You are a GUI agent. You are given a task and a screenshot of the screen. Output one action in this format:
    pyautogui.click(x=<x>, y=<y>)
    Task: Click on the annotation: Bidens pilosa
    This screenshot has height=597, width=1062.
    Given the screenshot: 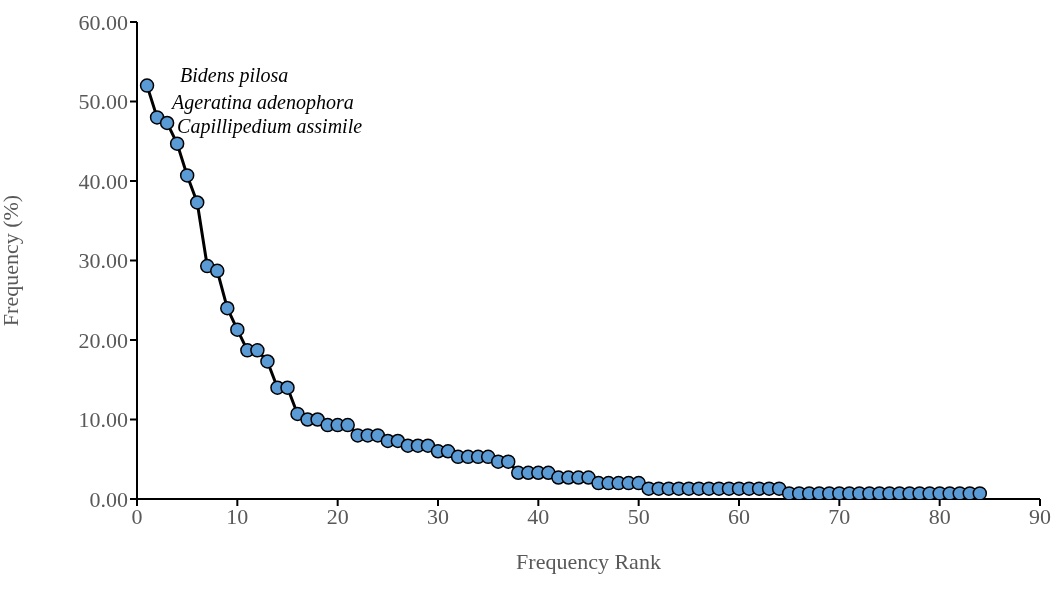 What is the action you would take?
    pyautogui.click(x=234, y=75)
    